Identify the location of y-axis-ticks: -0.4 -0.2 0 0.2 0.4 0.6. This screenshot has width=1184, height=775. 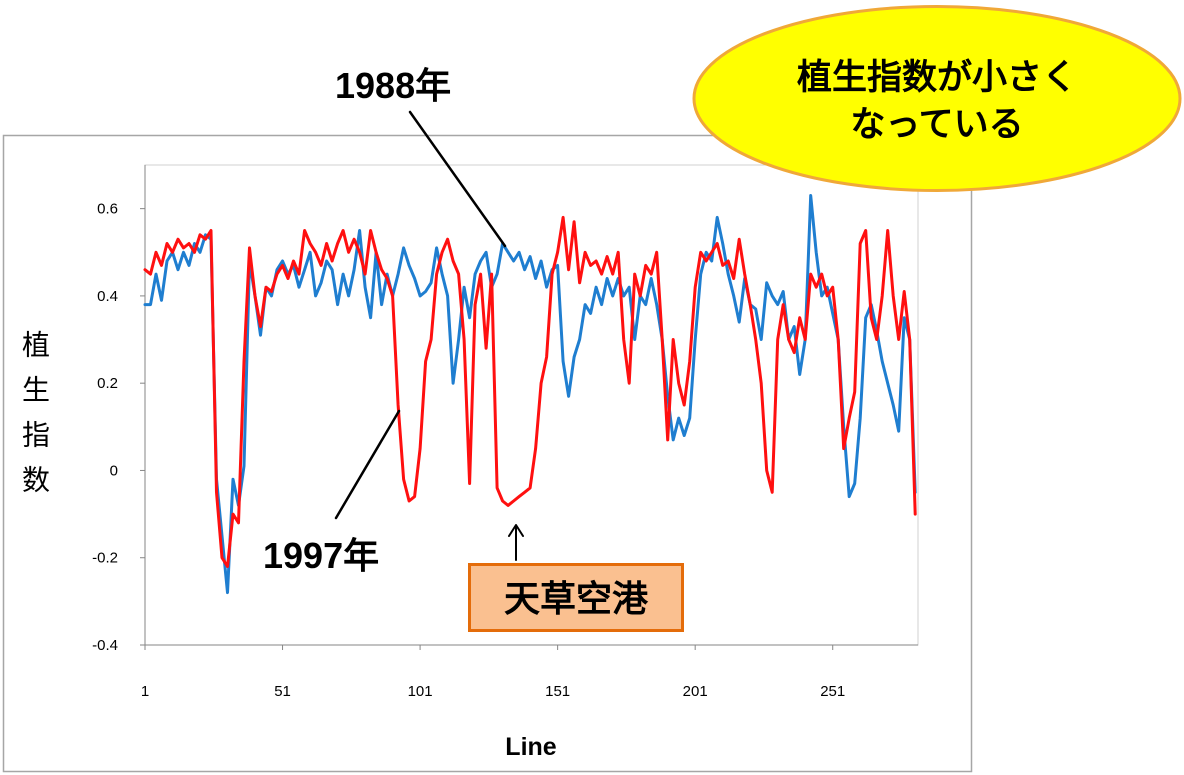
(118, 427).